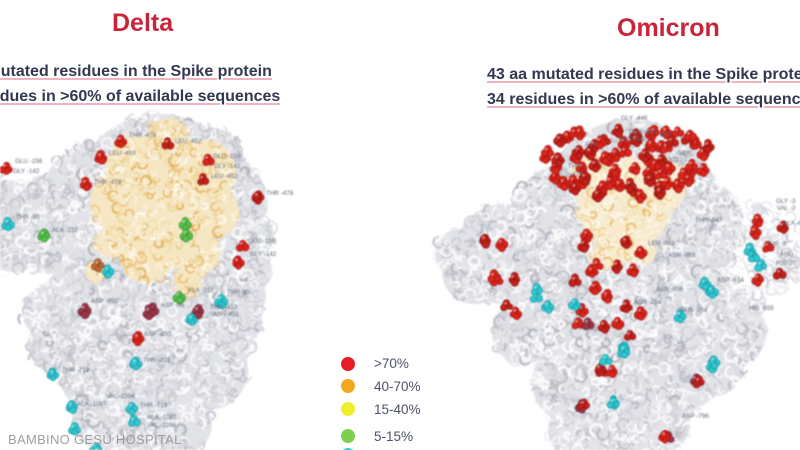 This screenshot has height=450, width=800. Describe the element at coordinates (173, 305) in the screenshot. I see `svg-text: ASP -95` at that location.